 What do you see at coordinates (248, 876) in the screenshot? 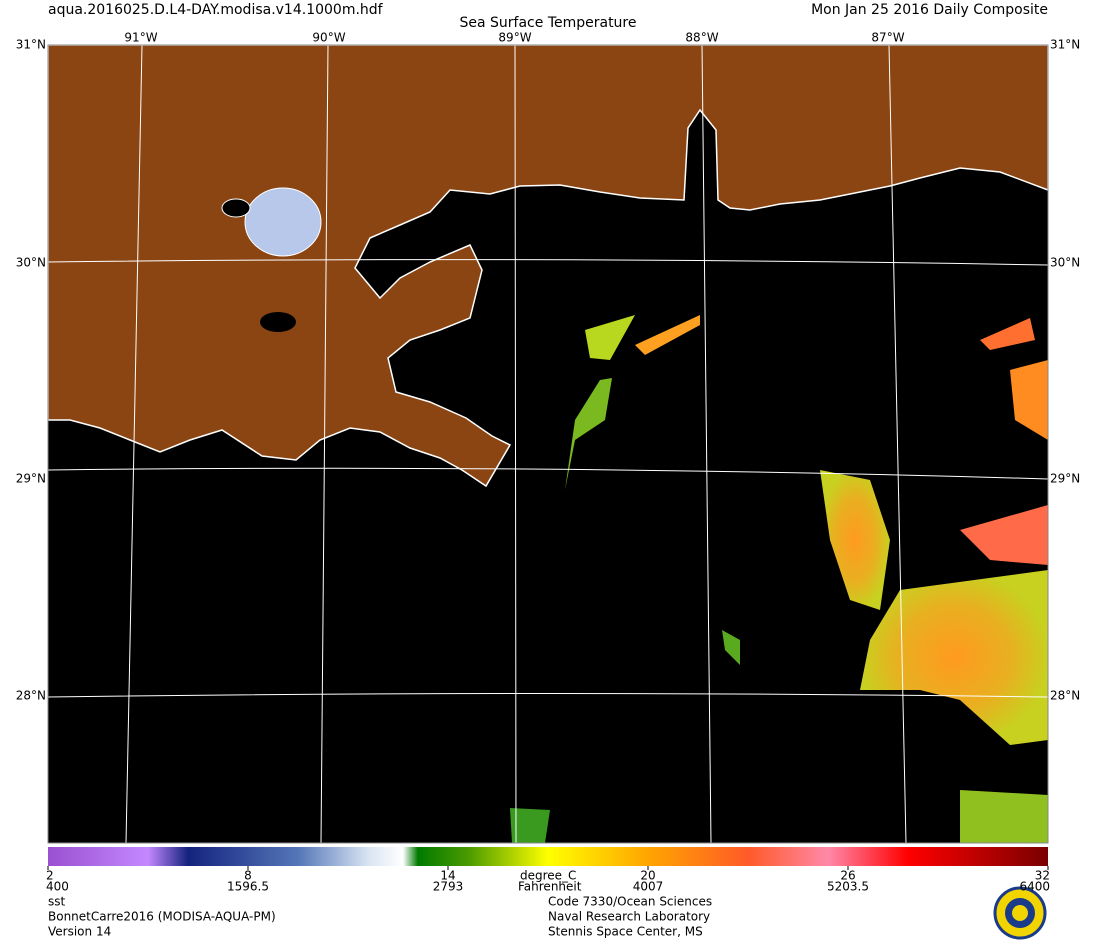
I see `celsius-tick-label: 8` at bounding box center [248, 876].